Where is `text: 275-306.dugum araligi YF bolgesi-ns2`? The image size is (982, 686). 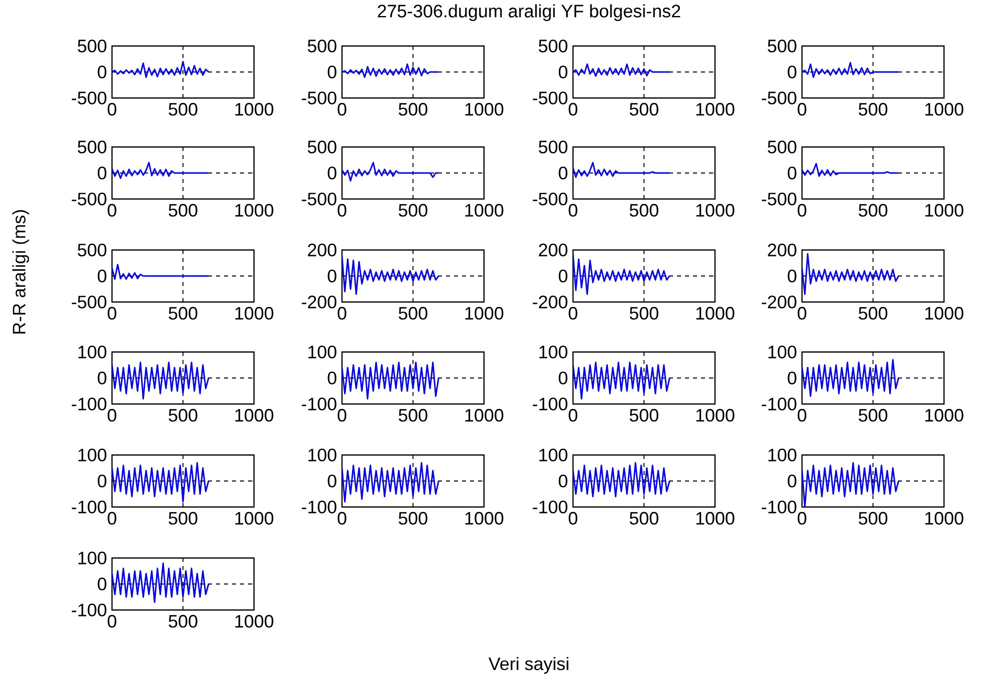 text: 275-306.dugum araligi YF bolgesi-ns2 is located at coordinates (529, 13).